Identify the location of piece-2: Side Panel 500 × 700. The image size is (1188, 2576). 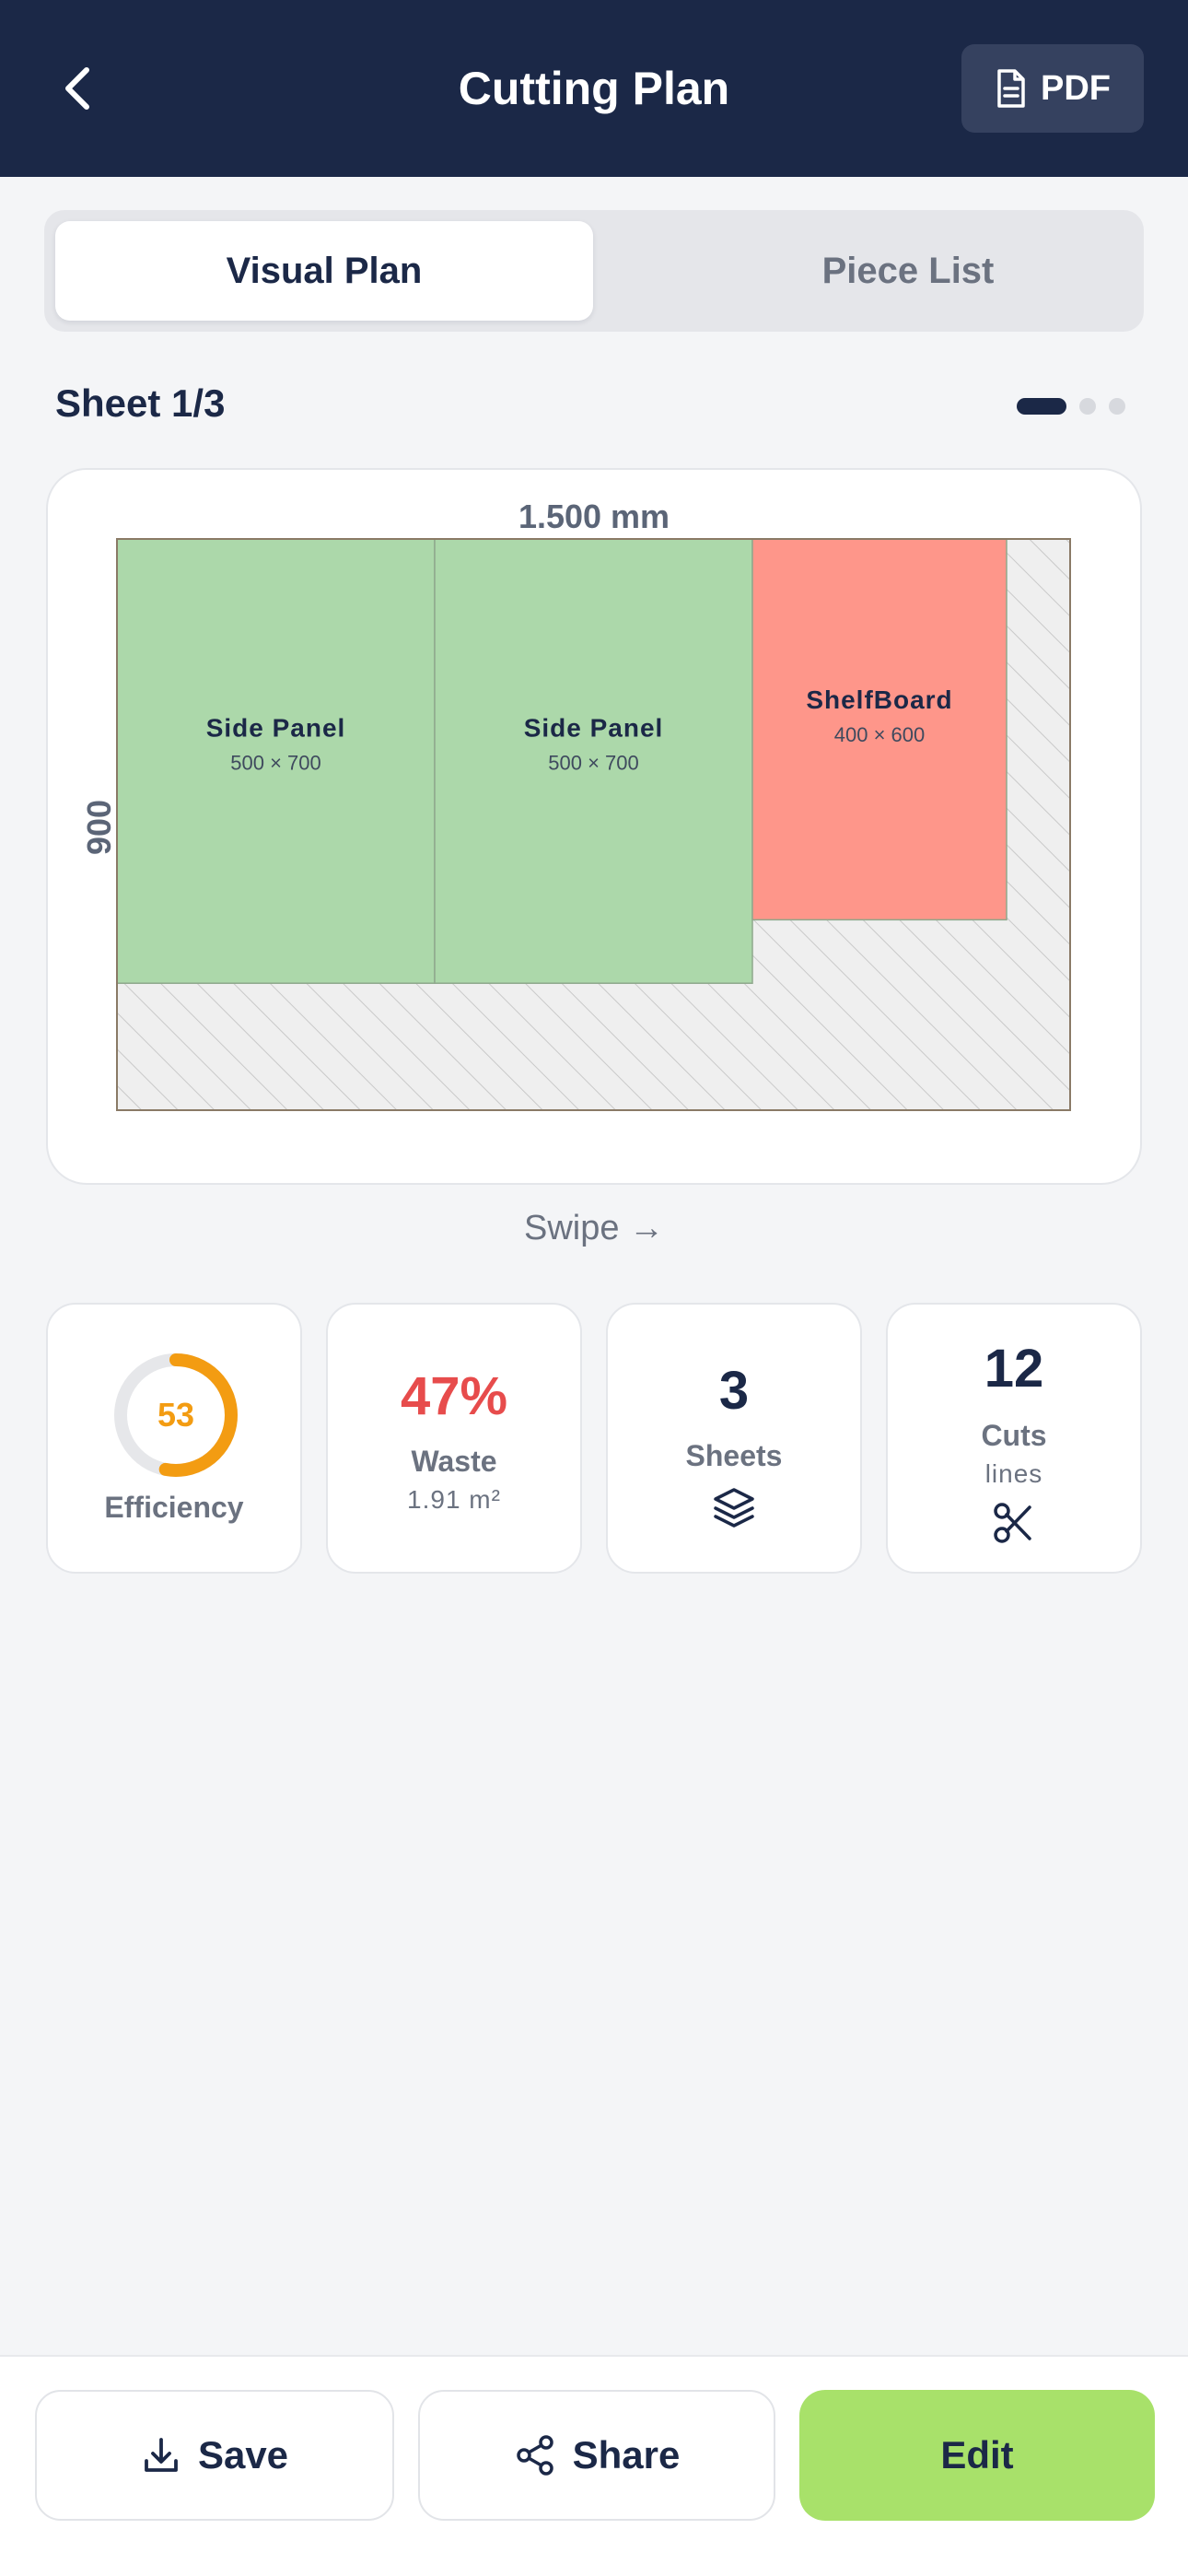
(593, 761).